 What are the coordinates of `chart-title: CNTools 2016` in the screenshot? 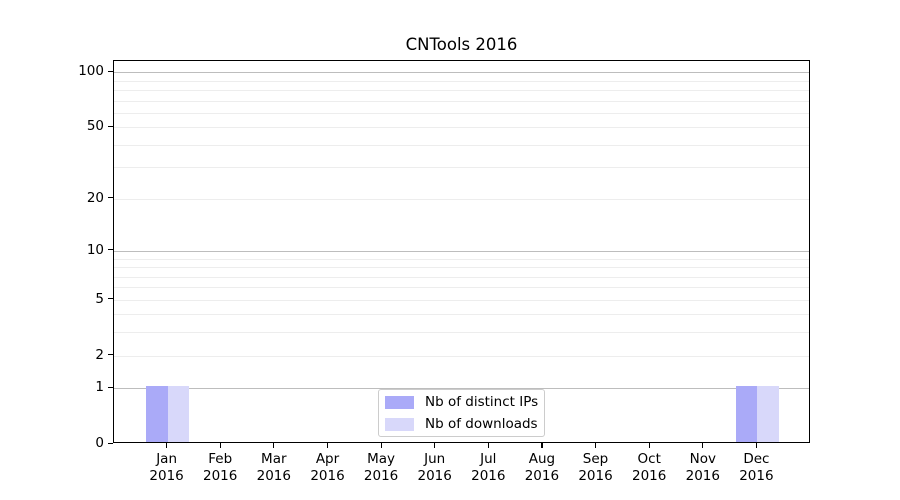 It's located at (461, 44).